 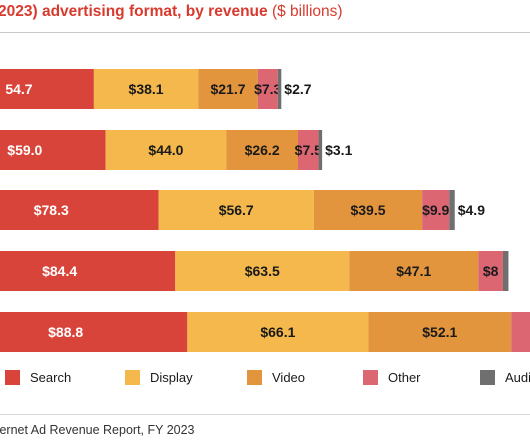 What do you see at coordinates (307, 11) in the screenshot?
I see `chart-title-unit: ($ billions)` at bounding box center [307, 11].